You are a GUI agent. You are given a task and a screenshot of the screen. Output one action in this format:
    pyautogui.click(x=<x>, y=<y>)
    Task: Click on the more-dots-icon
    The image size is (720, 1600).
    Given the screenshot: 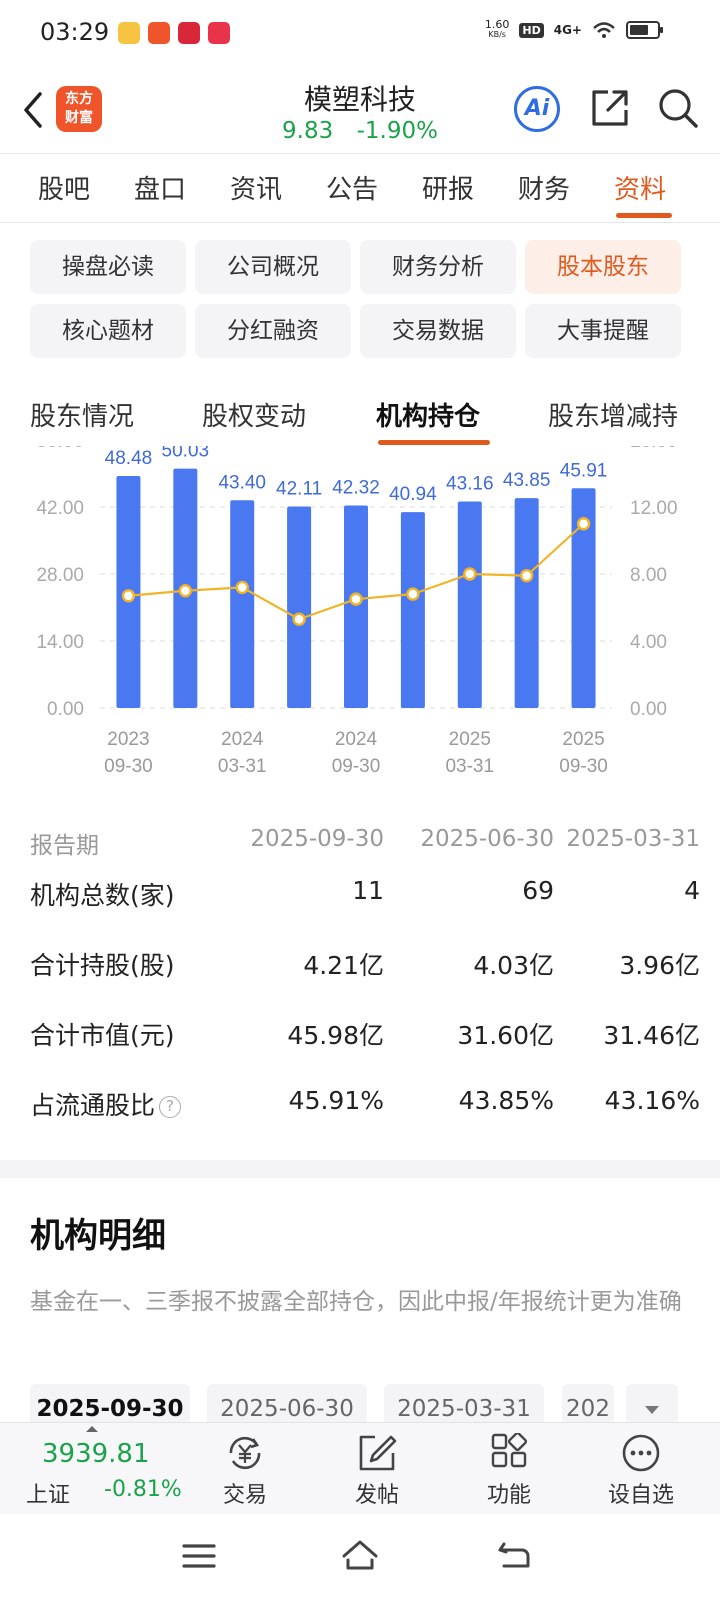 What is the action you would take?
    pyautogui.click(x=641, y=1453)
    